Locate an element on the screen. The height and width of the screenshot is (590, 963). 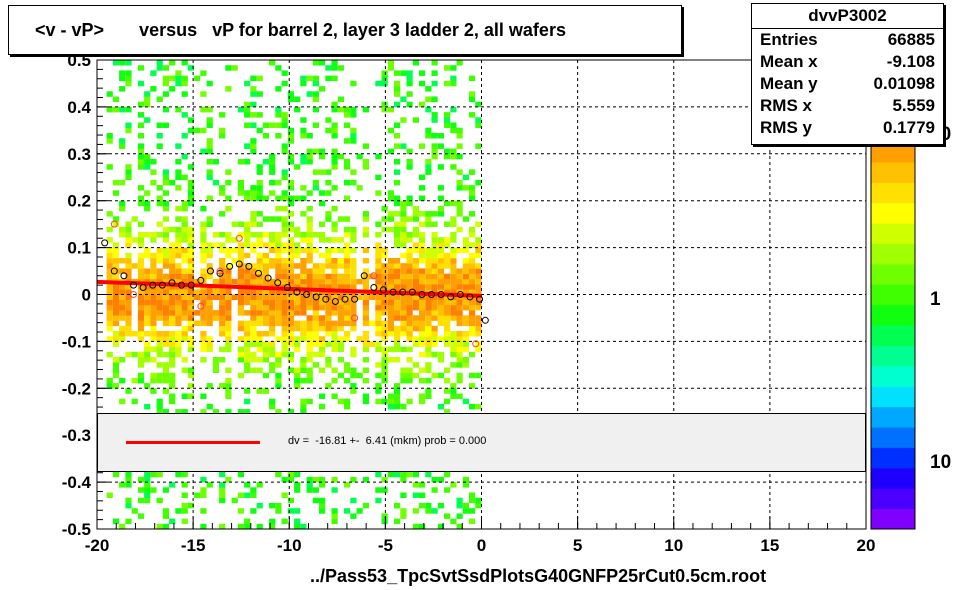
profile-outlier-point is located at coordinates (374, 276).